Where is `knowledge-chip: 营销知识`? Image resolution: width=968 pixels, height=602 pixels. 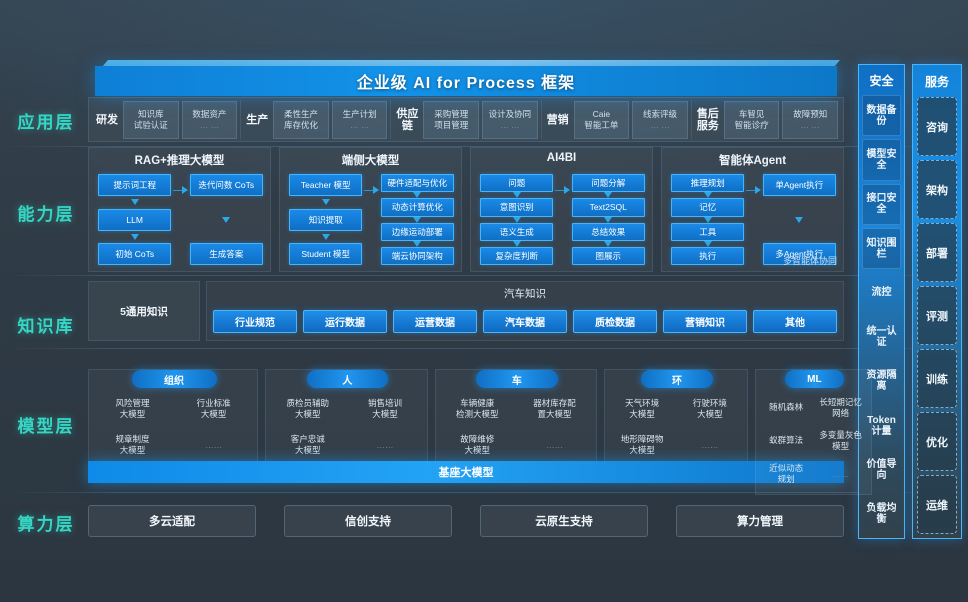
knowledge-chip: 营销知识 is located at coordinates (705, 321).